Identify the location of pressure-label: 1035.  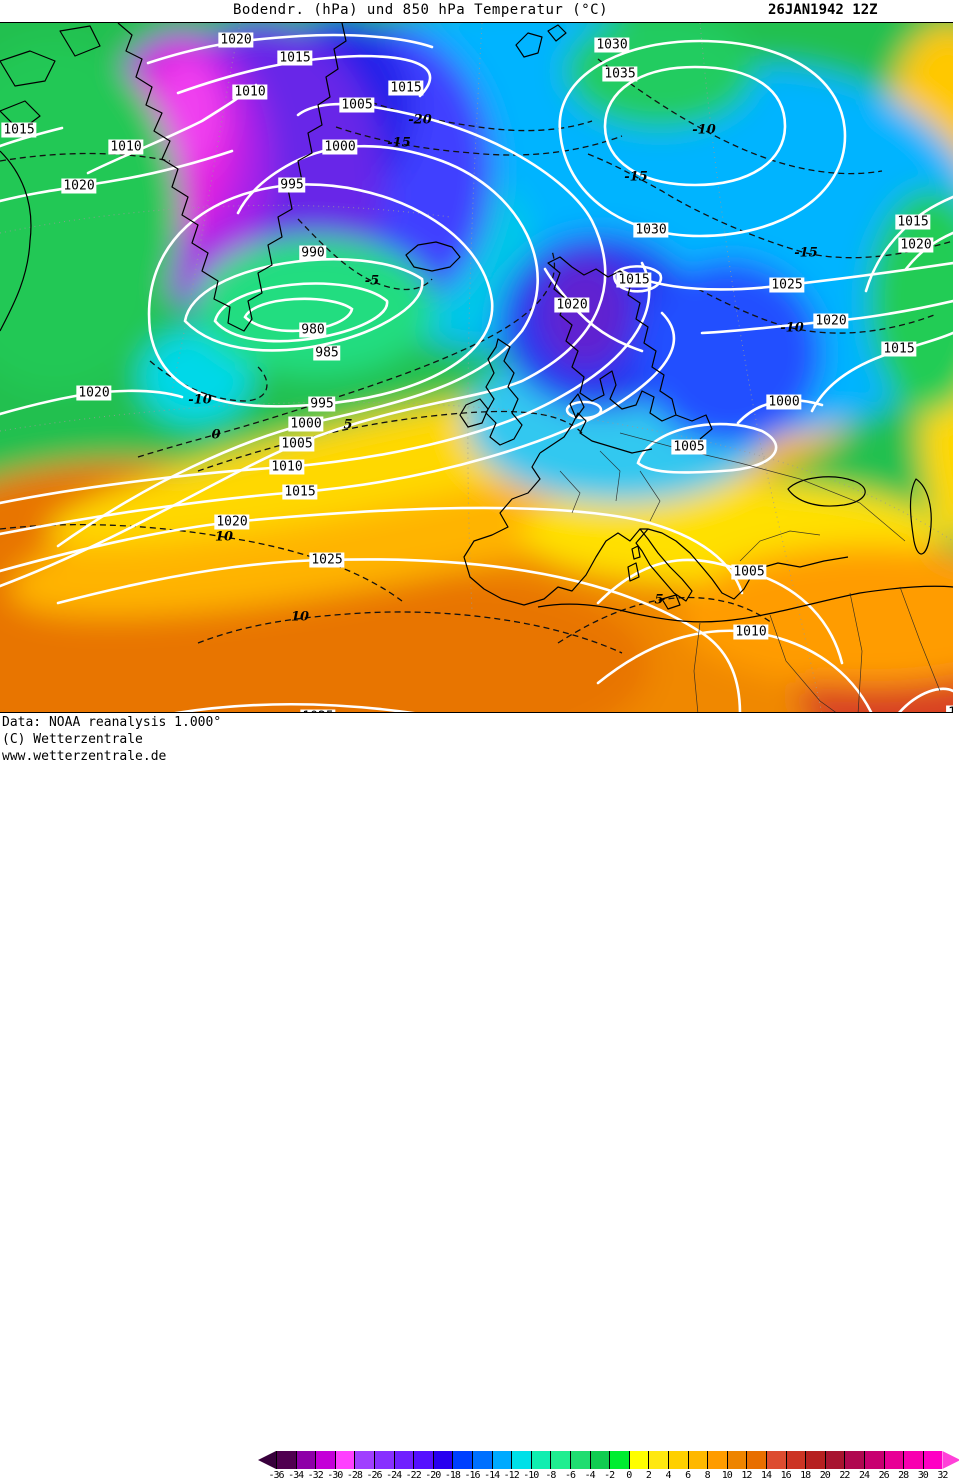
(620, 74).